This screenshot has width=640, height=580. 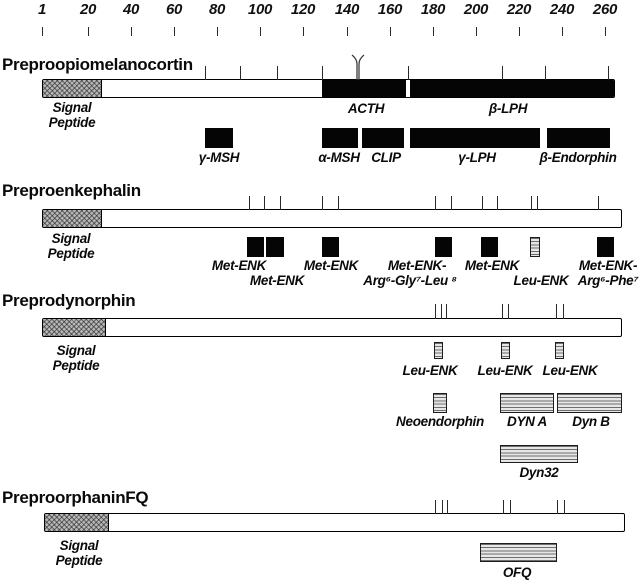 What do you see at coordinates (476, 9) in the screenshot?
I see `ruler-label-200: 200` at bounding box center [476, 9].